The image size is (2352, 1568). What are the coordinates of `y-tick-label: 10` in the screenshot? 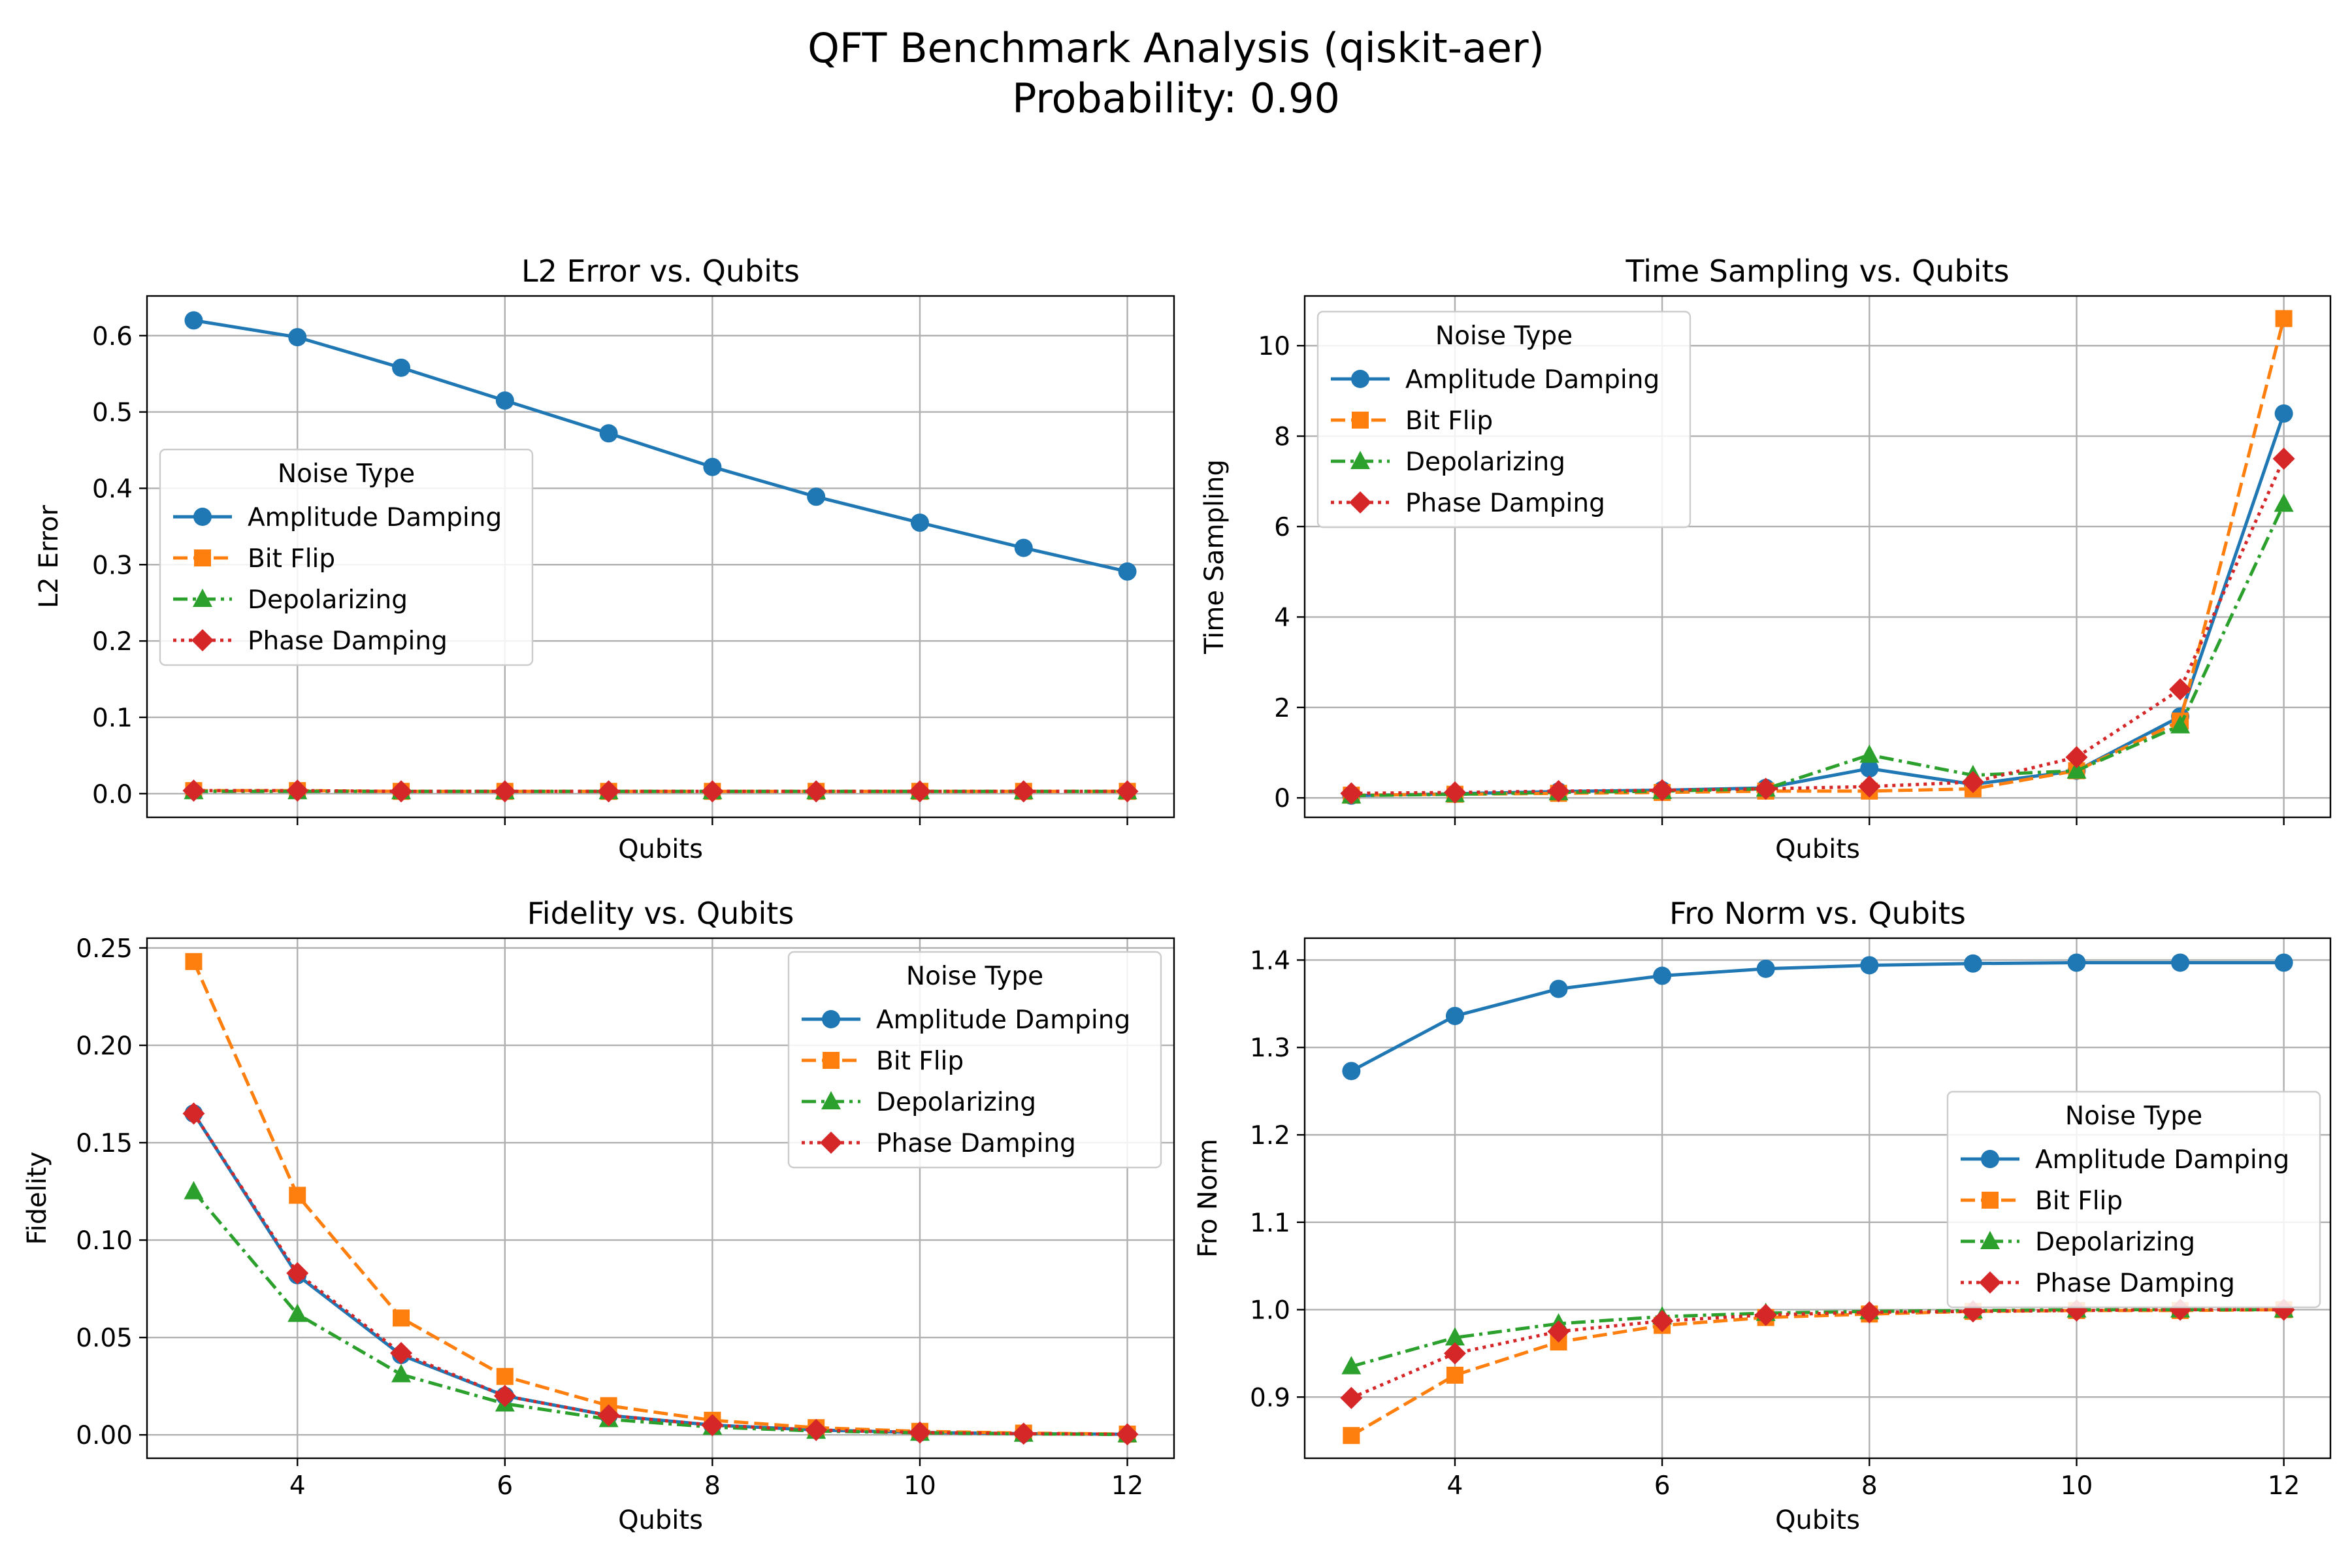 It's located at (1274, 346).